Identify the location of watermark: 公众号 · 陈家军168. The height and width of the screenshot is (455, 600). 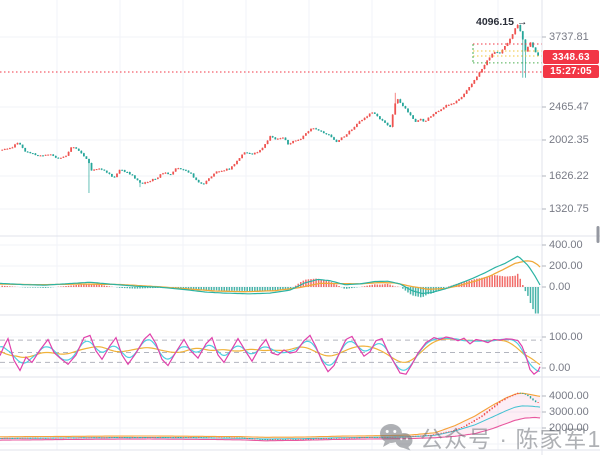
(489, 437).